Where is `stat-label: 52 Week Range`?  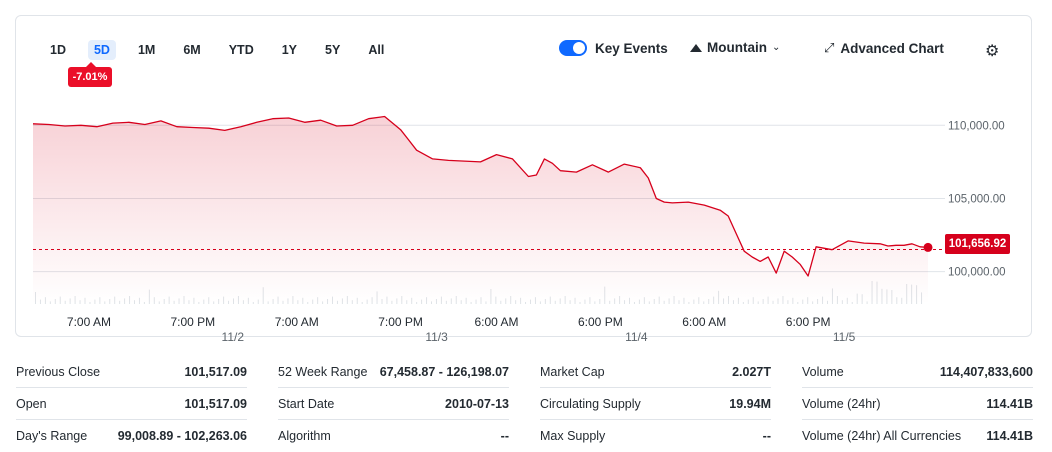
stat-label: 52 Week Range is located at coordinates (323, 371).